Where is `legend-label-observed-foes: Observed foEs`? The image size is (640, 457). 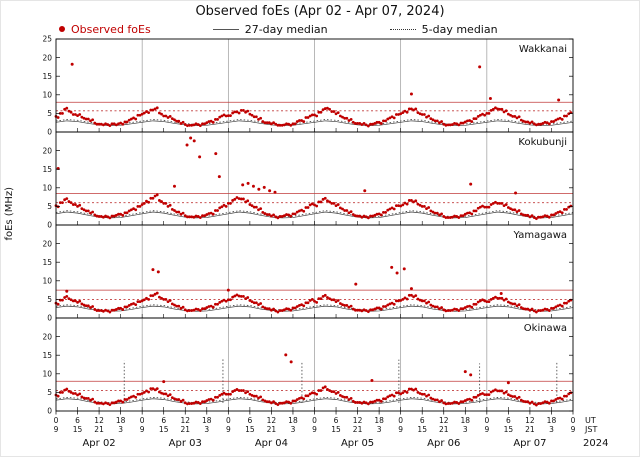
legend-label-observed-foes: Observed foEs is located at coordinates (111, 29).